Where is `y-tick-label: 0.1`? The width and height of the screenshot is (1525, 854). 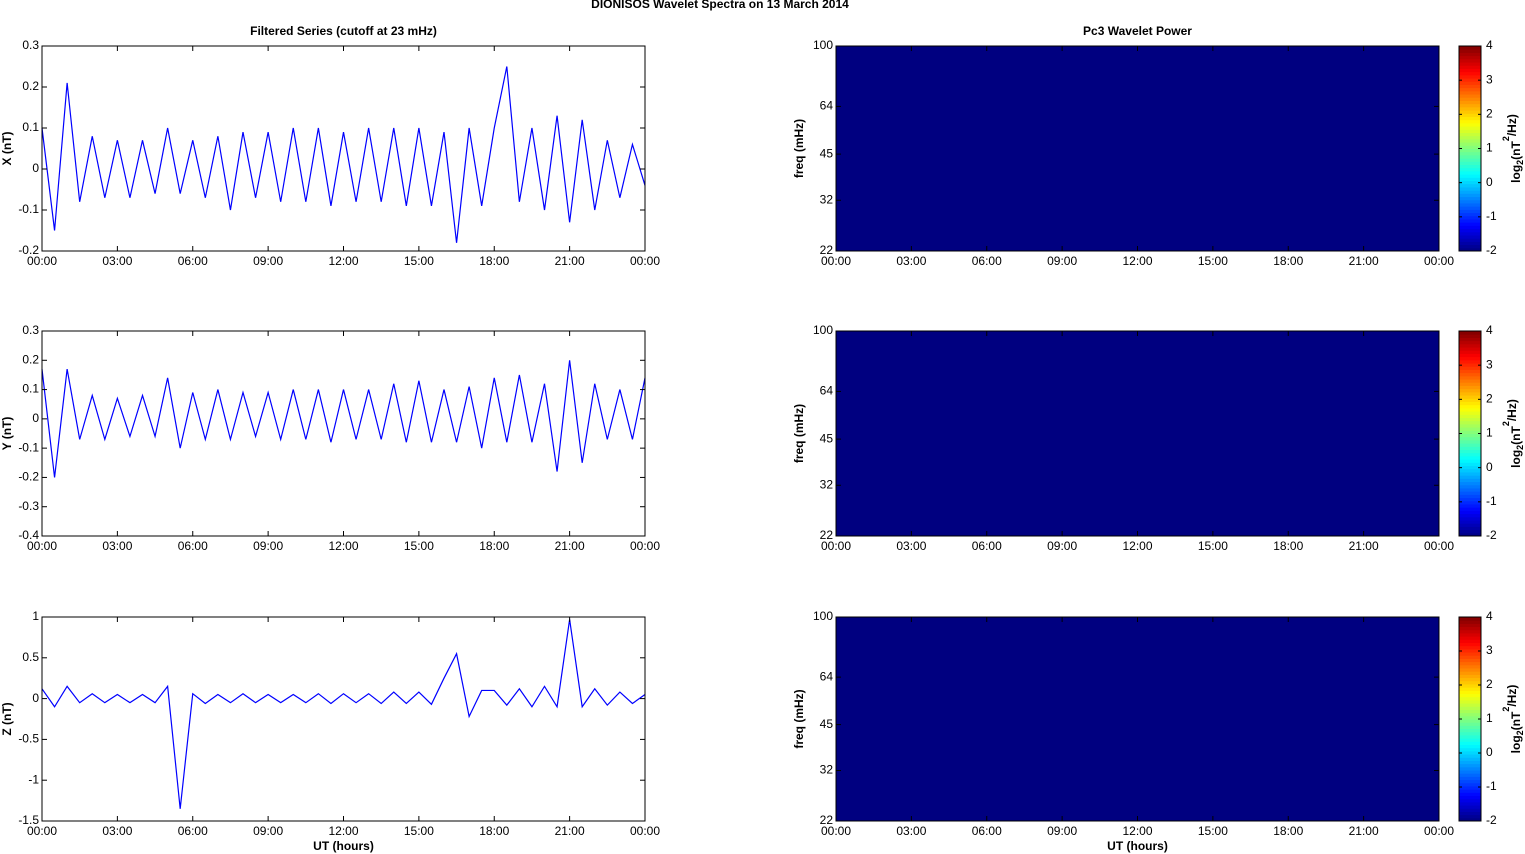
y-tick-label: 0.1 is located at coordinates (30, 389).